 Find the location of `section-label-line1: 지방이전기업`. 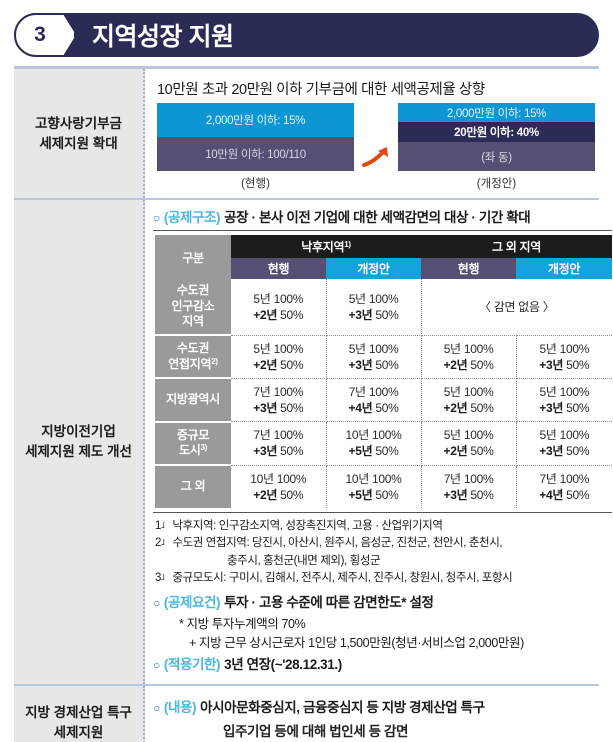

section-label-line1: 지방이전기업 is located at coordinates (78, 432).